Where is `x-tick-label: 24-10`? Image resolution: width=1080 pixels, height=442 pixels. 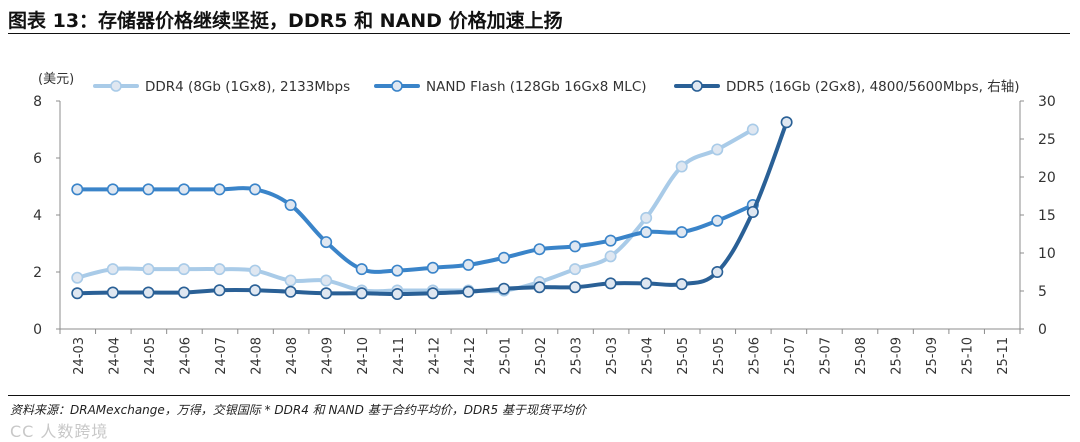
x-tick-label: 24-10 is located at coordinates (363, 356).